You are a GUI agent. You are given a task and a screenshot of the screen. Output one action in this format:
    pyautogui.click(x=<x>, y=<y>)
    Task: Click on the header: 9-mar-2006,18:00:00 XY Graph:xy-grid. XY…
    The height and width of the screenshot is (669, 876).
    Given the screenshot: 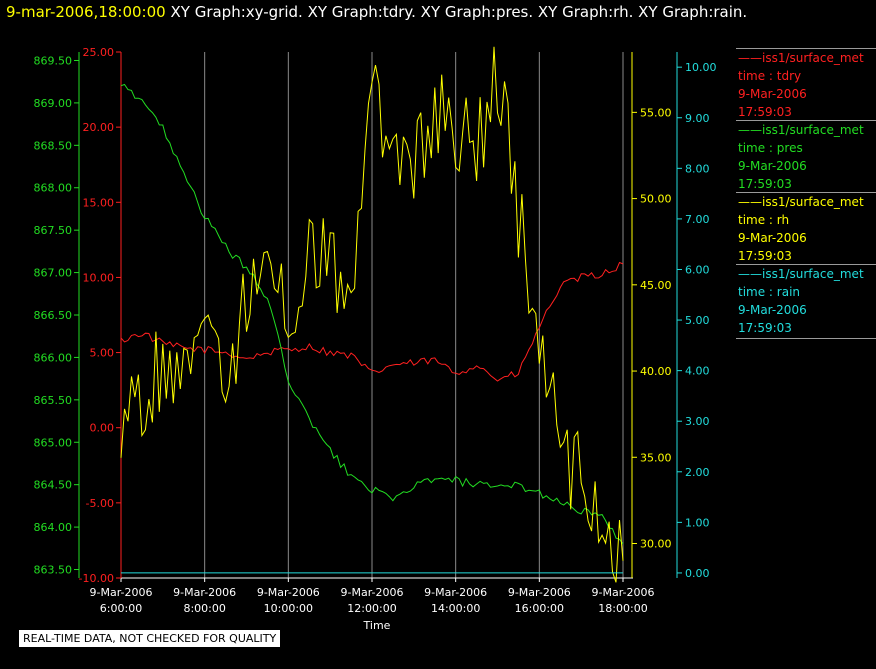 What is the action you would take?
    pyautogui.click(x=376, y=12)
    